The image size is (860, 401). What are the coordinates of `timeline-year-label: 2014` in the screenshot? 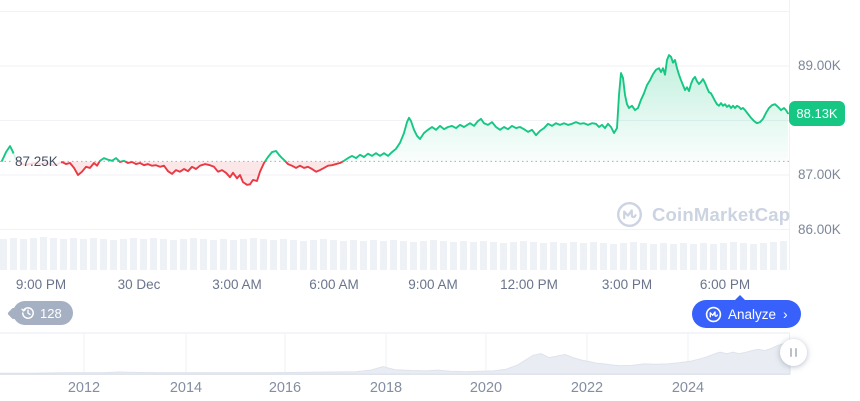 It's located at (186, 388).